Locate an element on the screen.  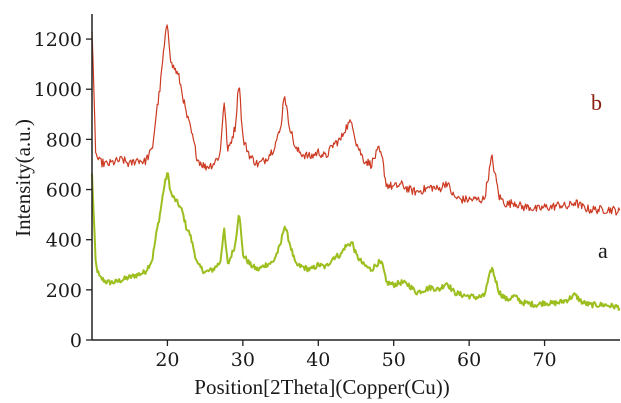
y-tick-label: 600 is located at coordinates (64, 191).